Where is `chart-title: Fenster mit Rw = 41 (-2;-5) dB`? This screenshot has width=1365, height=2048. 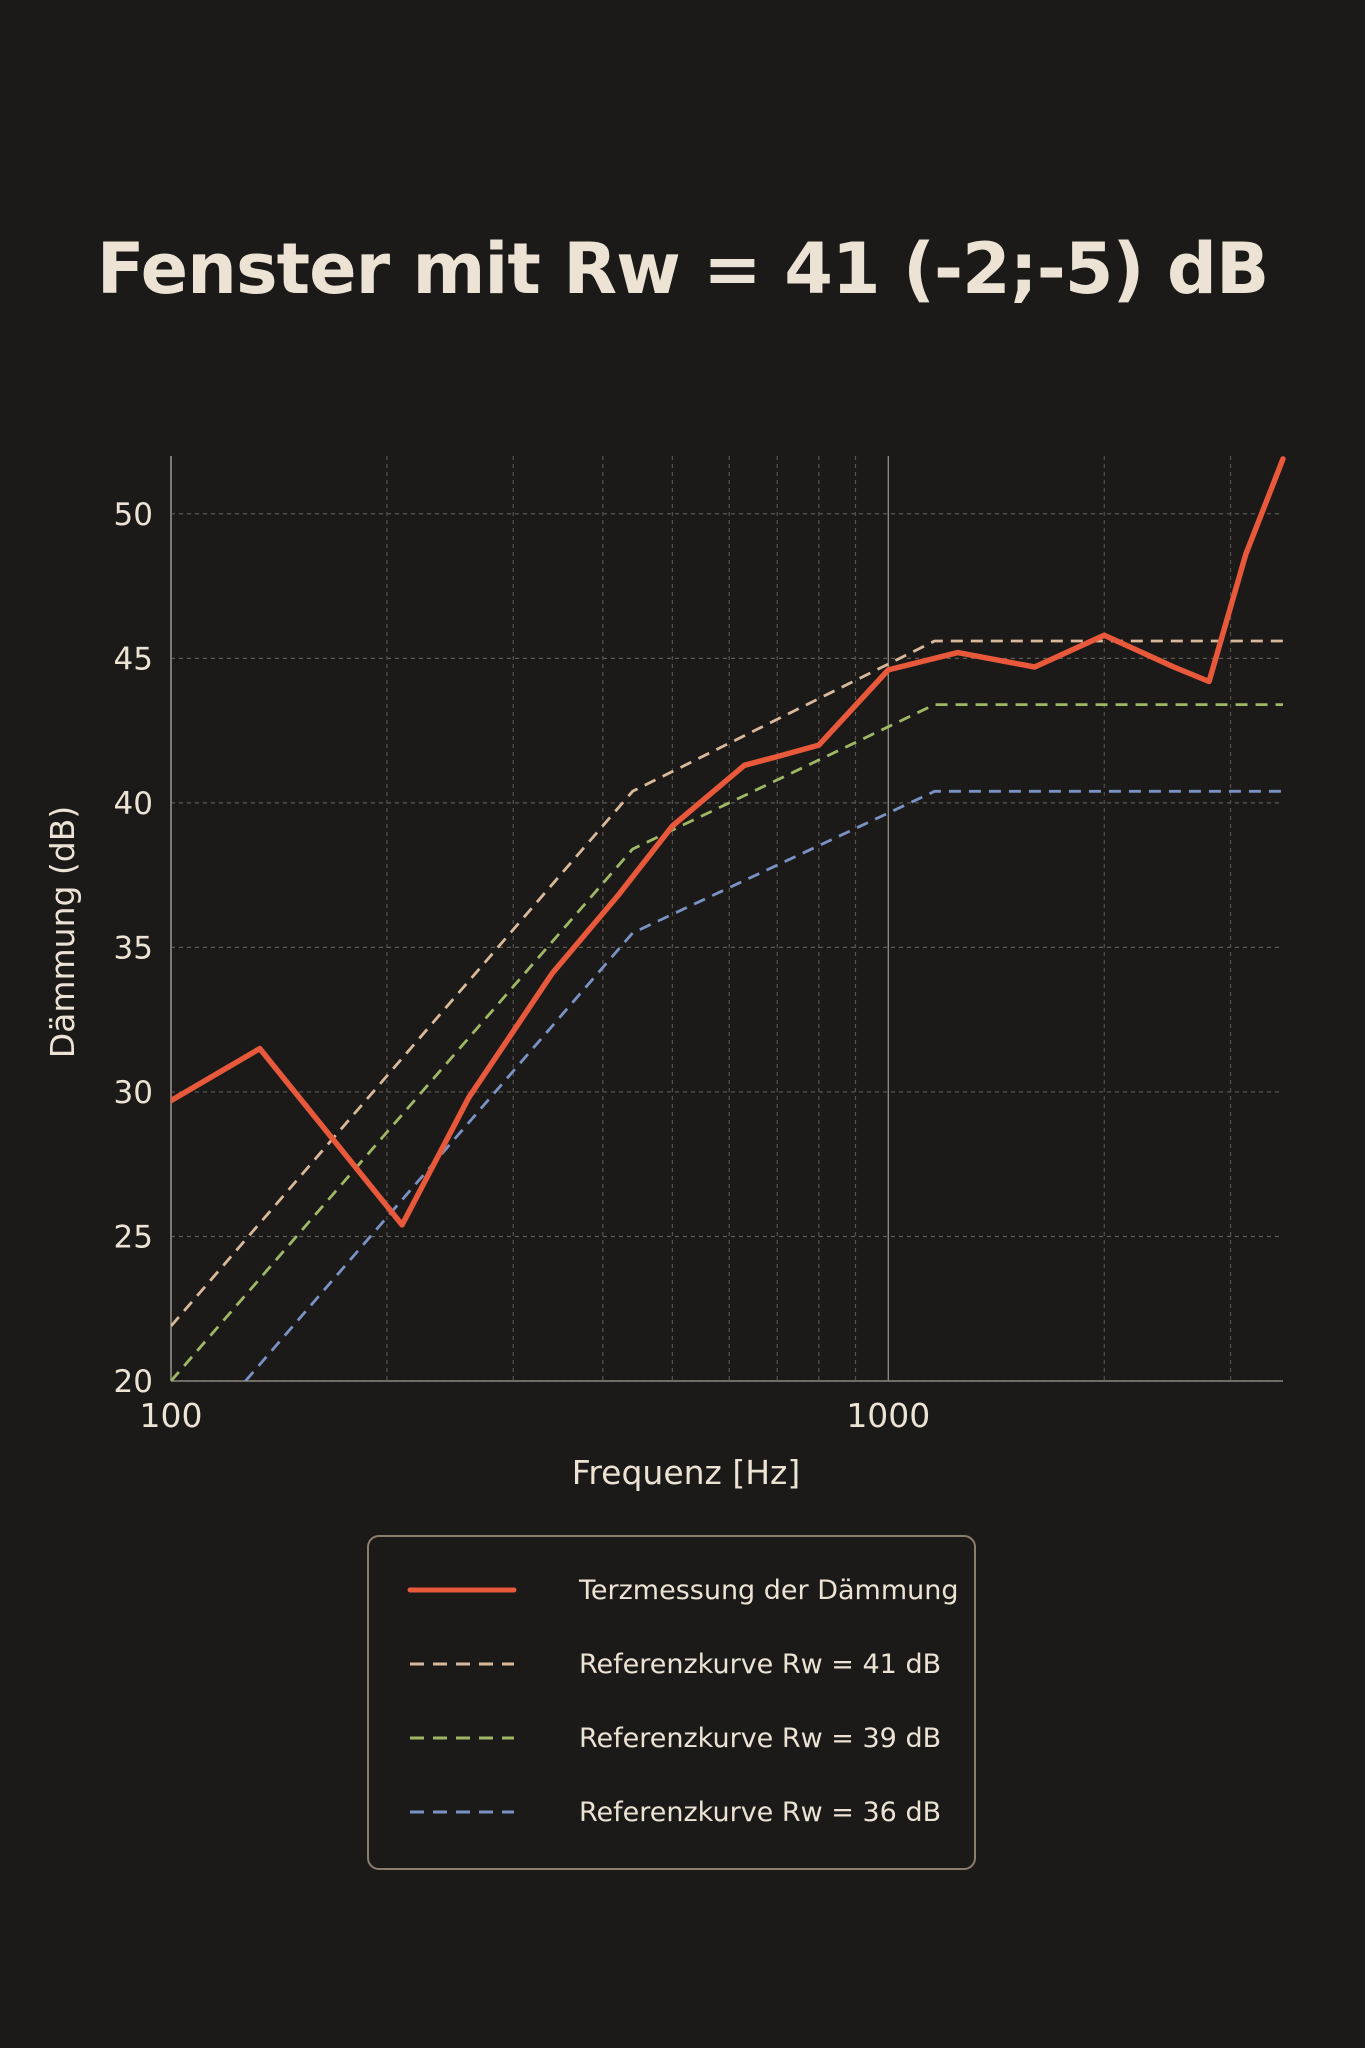
chart-title: Fenster mit Rw = 41 (-2;-5) dB is located at coordinates (683, 269).